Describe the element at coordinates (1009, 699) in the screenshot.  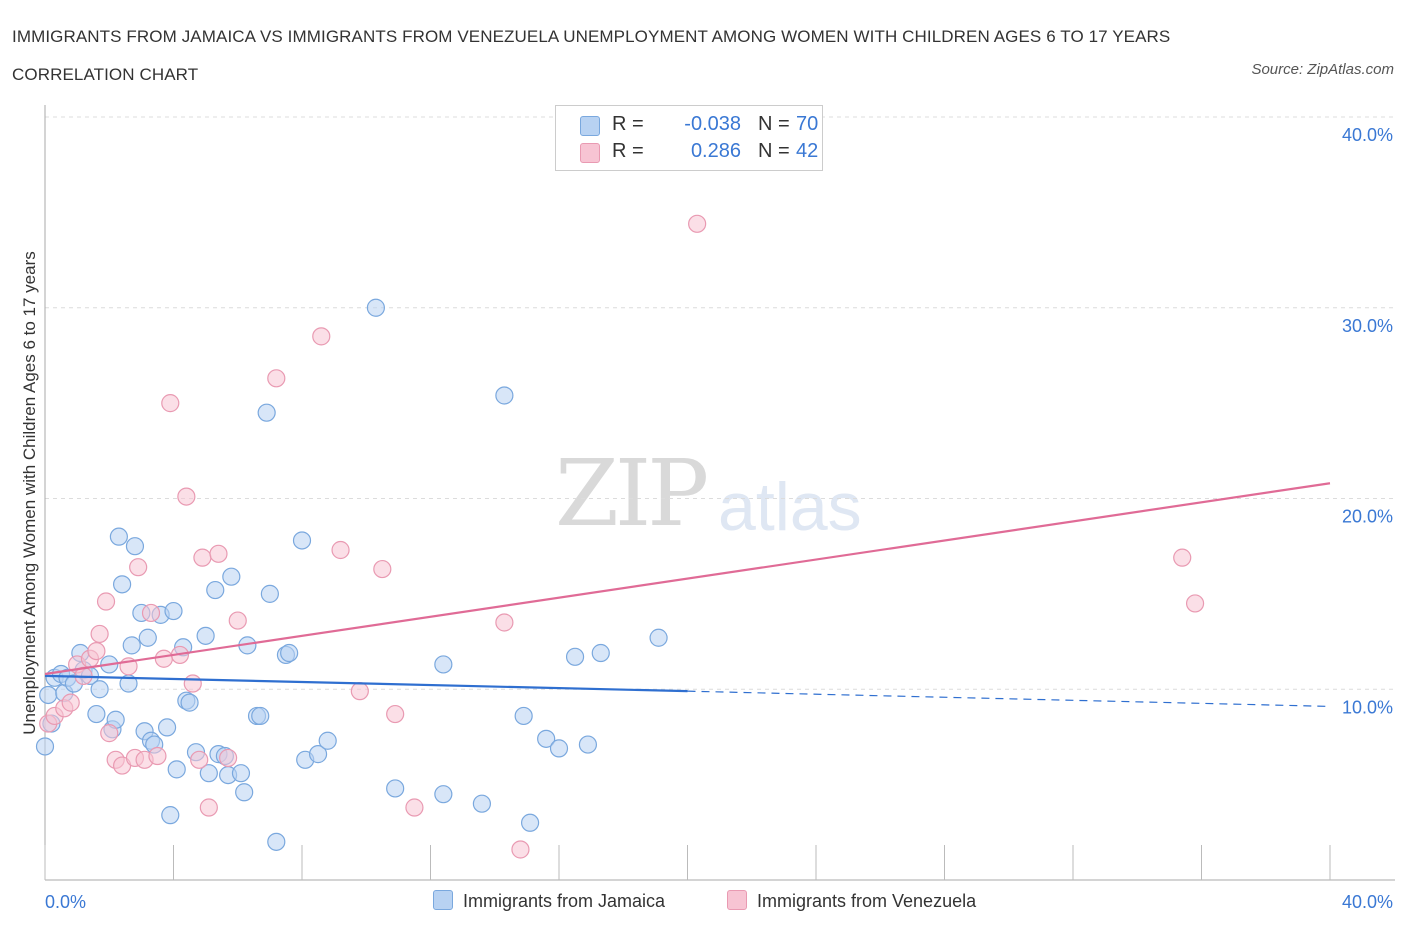
I see `jamaica-trend-extension` at that location.